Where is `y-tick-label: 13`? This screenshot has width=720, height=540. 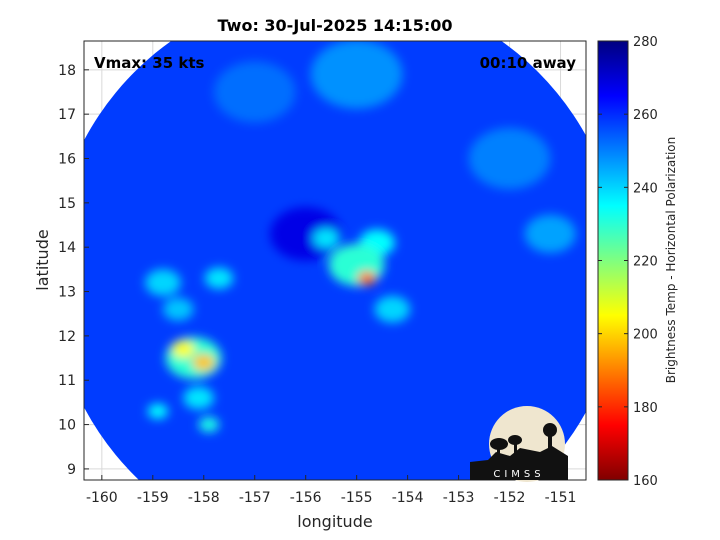
y-tick-label: 13 is located at coordinates (67, 293).